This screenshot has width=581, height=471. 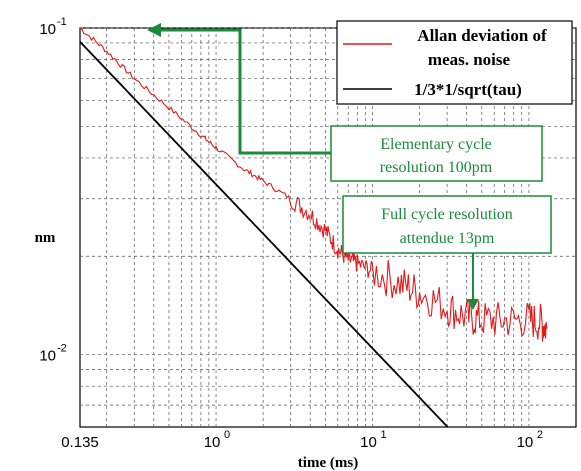 I want to click on x-tick-label: 10 2, so click(x=530, y=440).